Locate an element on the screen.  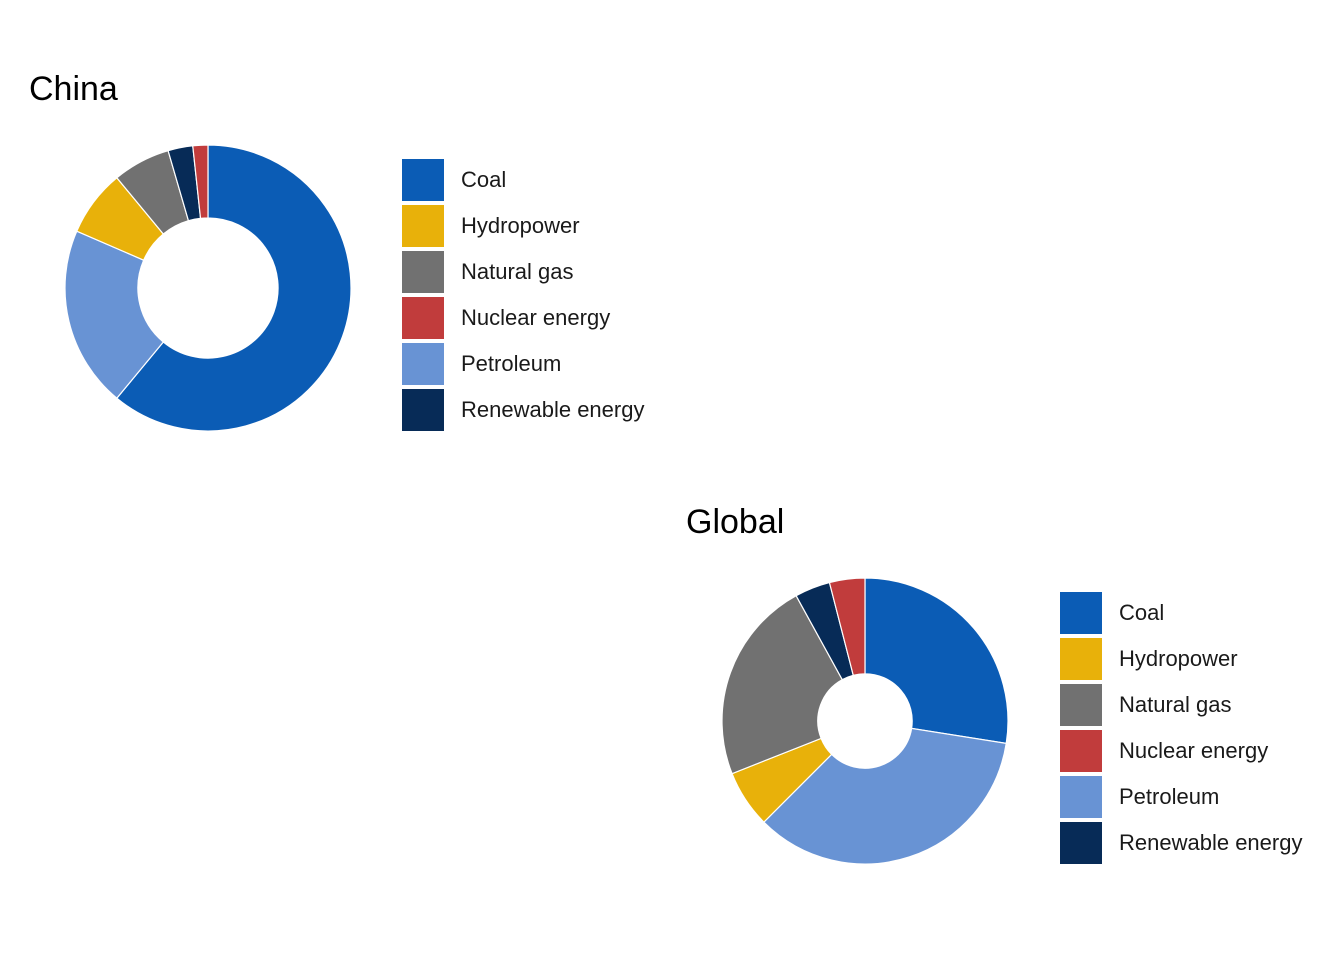
china-legend-item-nuclear-energy: Nuclear energy is located at coordinates (523, 318).